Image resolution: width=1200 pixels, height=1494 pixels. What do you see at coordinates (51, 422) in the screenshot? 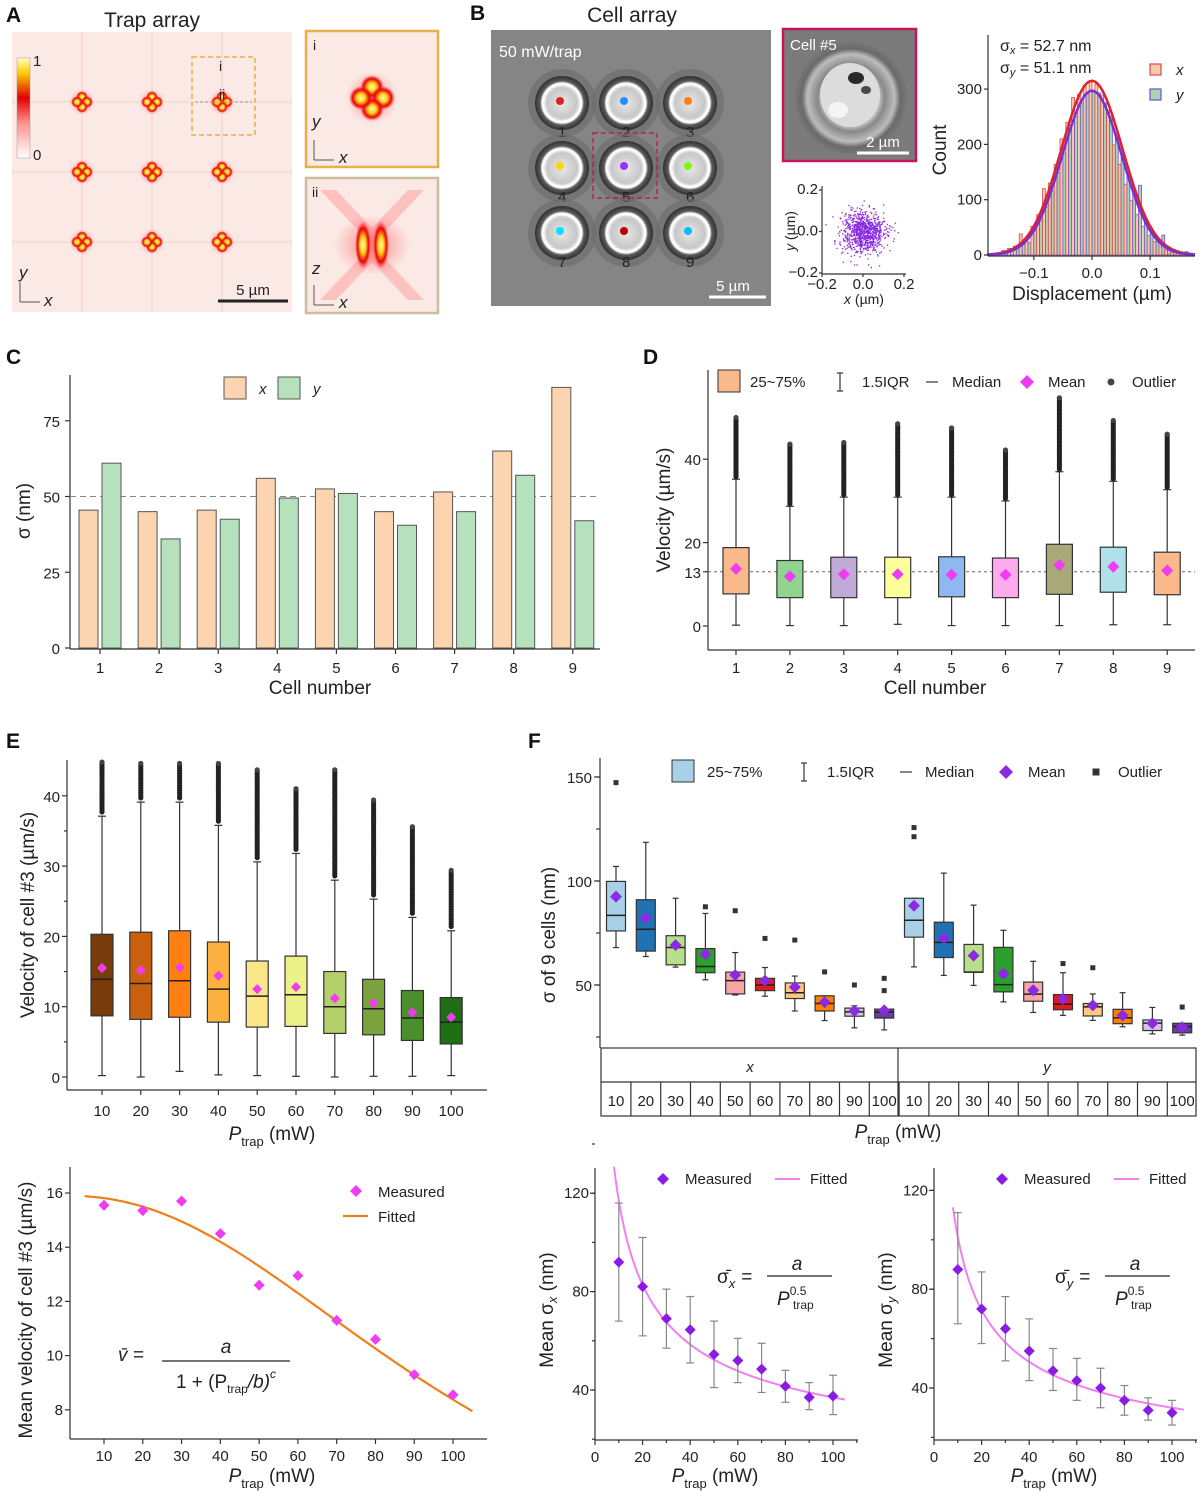
I see `y-tick-label: 75` at bounding box center [51, 422].